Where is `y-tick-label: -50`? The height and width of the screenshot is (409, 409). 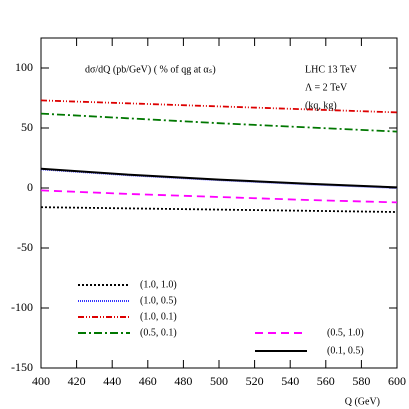 y-tick-label: -50 is located at coordinates (25, 247).